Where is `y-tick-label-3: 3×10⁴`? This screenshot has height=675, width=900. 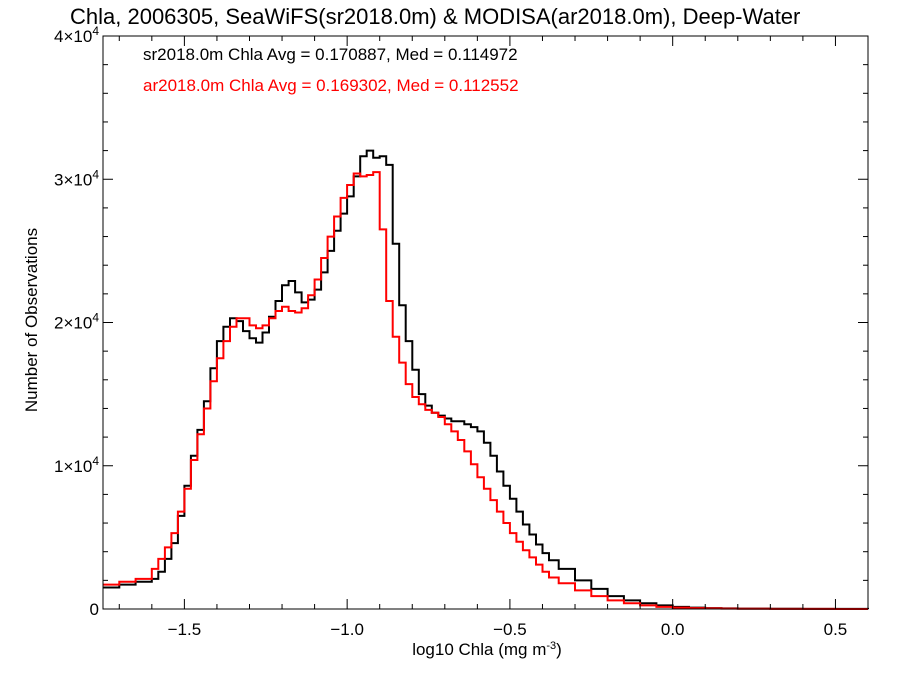
y-tick-label-3: 3×10⁴ is located at coordinates (76, 178).